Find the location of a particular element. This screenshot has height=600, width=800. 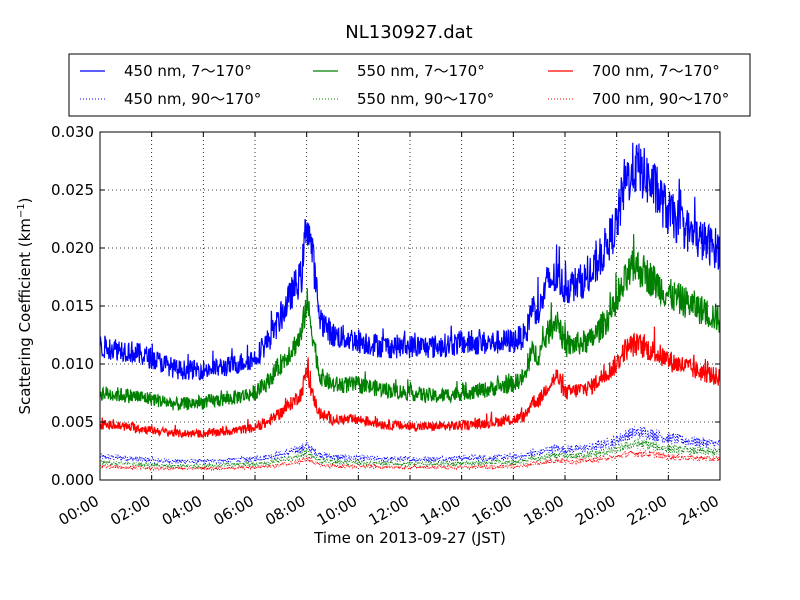

legend-label-1: 450 nm, 7～170° is located at coordinates (188, 71).